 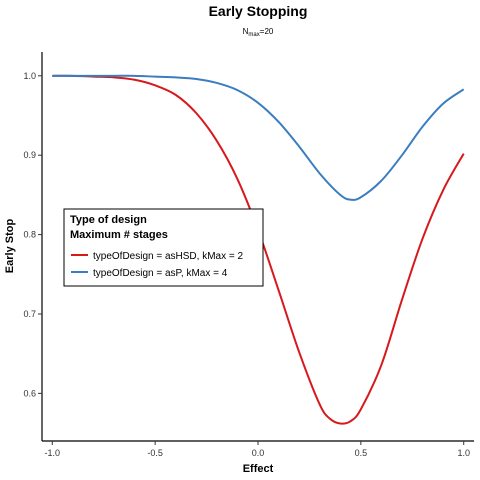 What do you see at coordinates (160, 273) in the screenshot?
I see `legend-label-series-2: typeOfDesign = asP, kMax = 4` at bounding box center [160, 273].